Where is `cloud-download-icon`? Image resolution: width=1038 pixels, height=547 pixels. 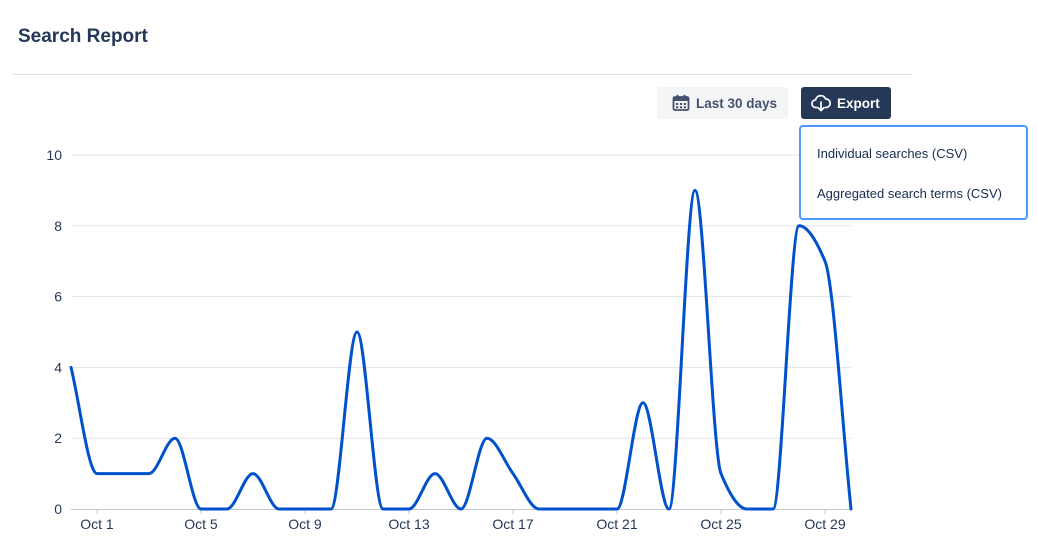
cloud-download-icon is located at coordinates (821, 103).